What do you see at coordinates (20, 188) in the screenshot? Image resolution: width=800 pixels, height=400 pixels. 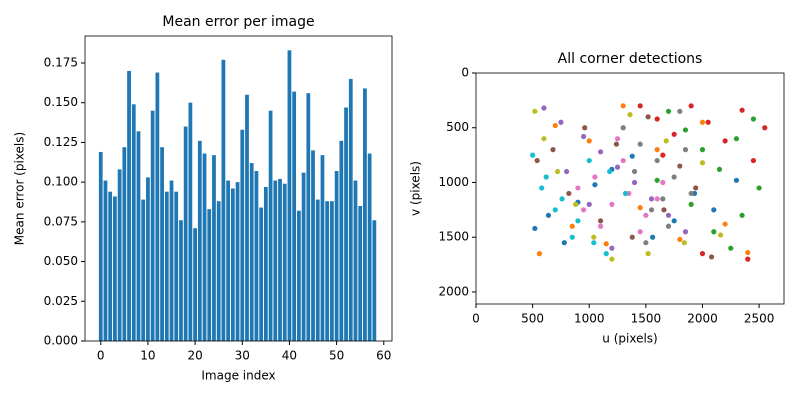 I see `y-axis-label: Mean error (pixels)` at bounding box center [20, 188].